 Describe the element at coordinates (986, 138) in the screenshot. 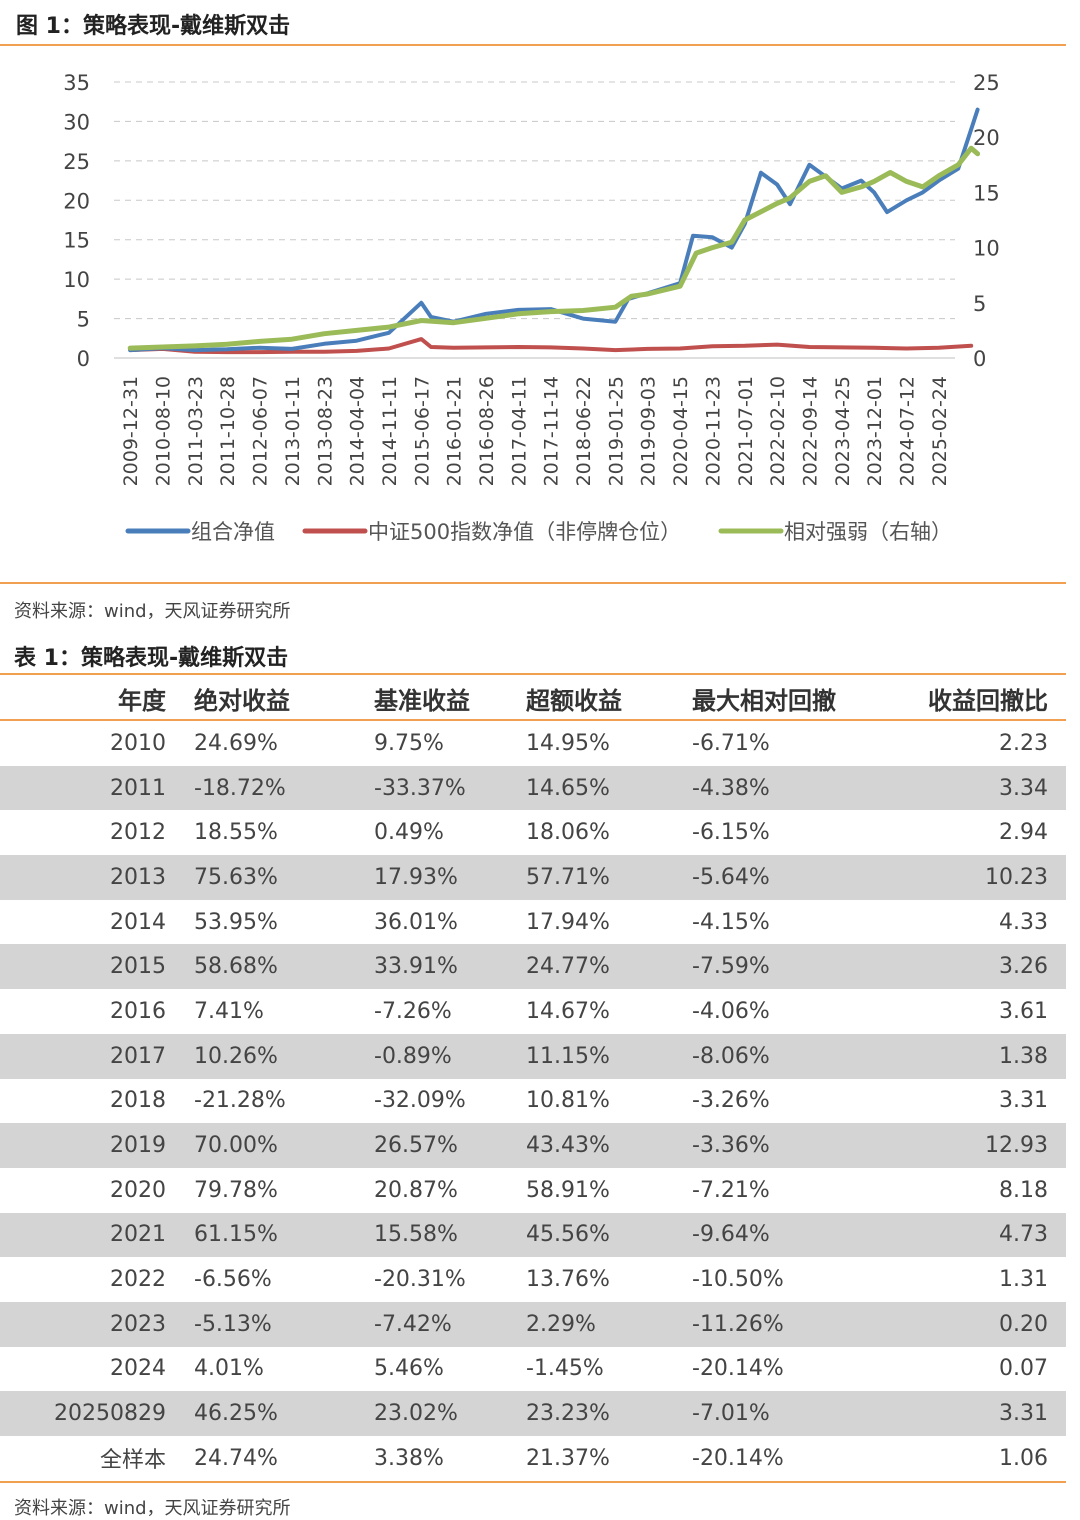

I see `y-right-tick-label: 20` at that location.